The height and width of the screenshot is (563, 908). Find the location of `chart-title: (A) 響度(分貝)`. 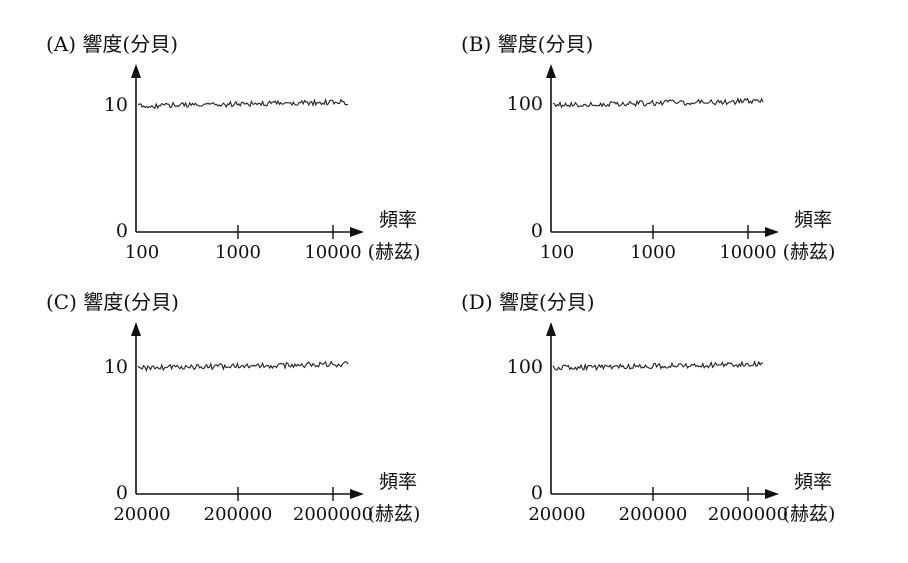

chart-title: (A) 響度(分貝) is located at coordinates (112, 44).